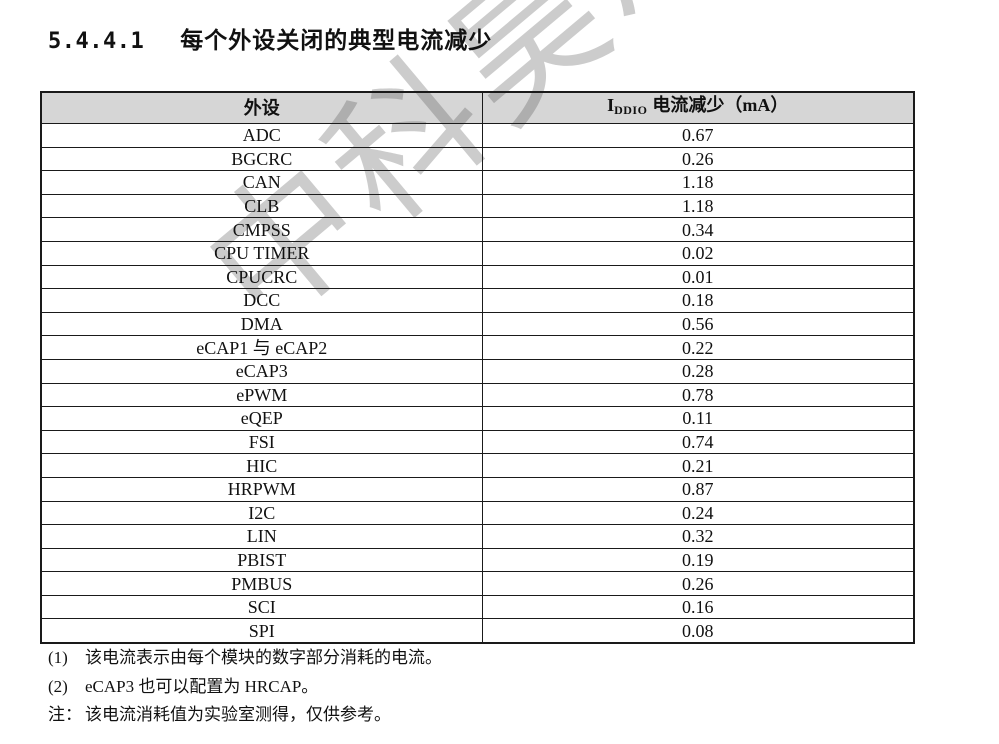 The width and height of the screenshot is (999, 744). I want to click on table-row: LIN 0.32, so click(477, 536).